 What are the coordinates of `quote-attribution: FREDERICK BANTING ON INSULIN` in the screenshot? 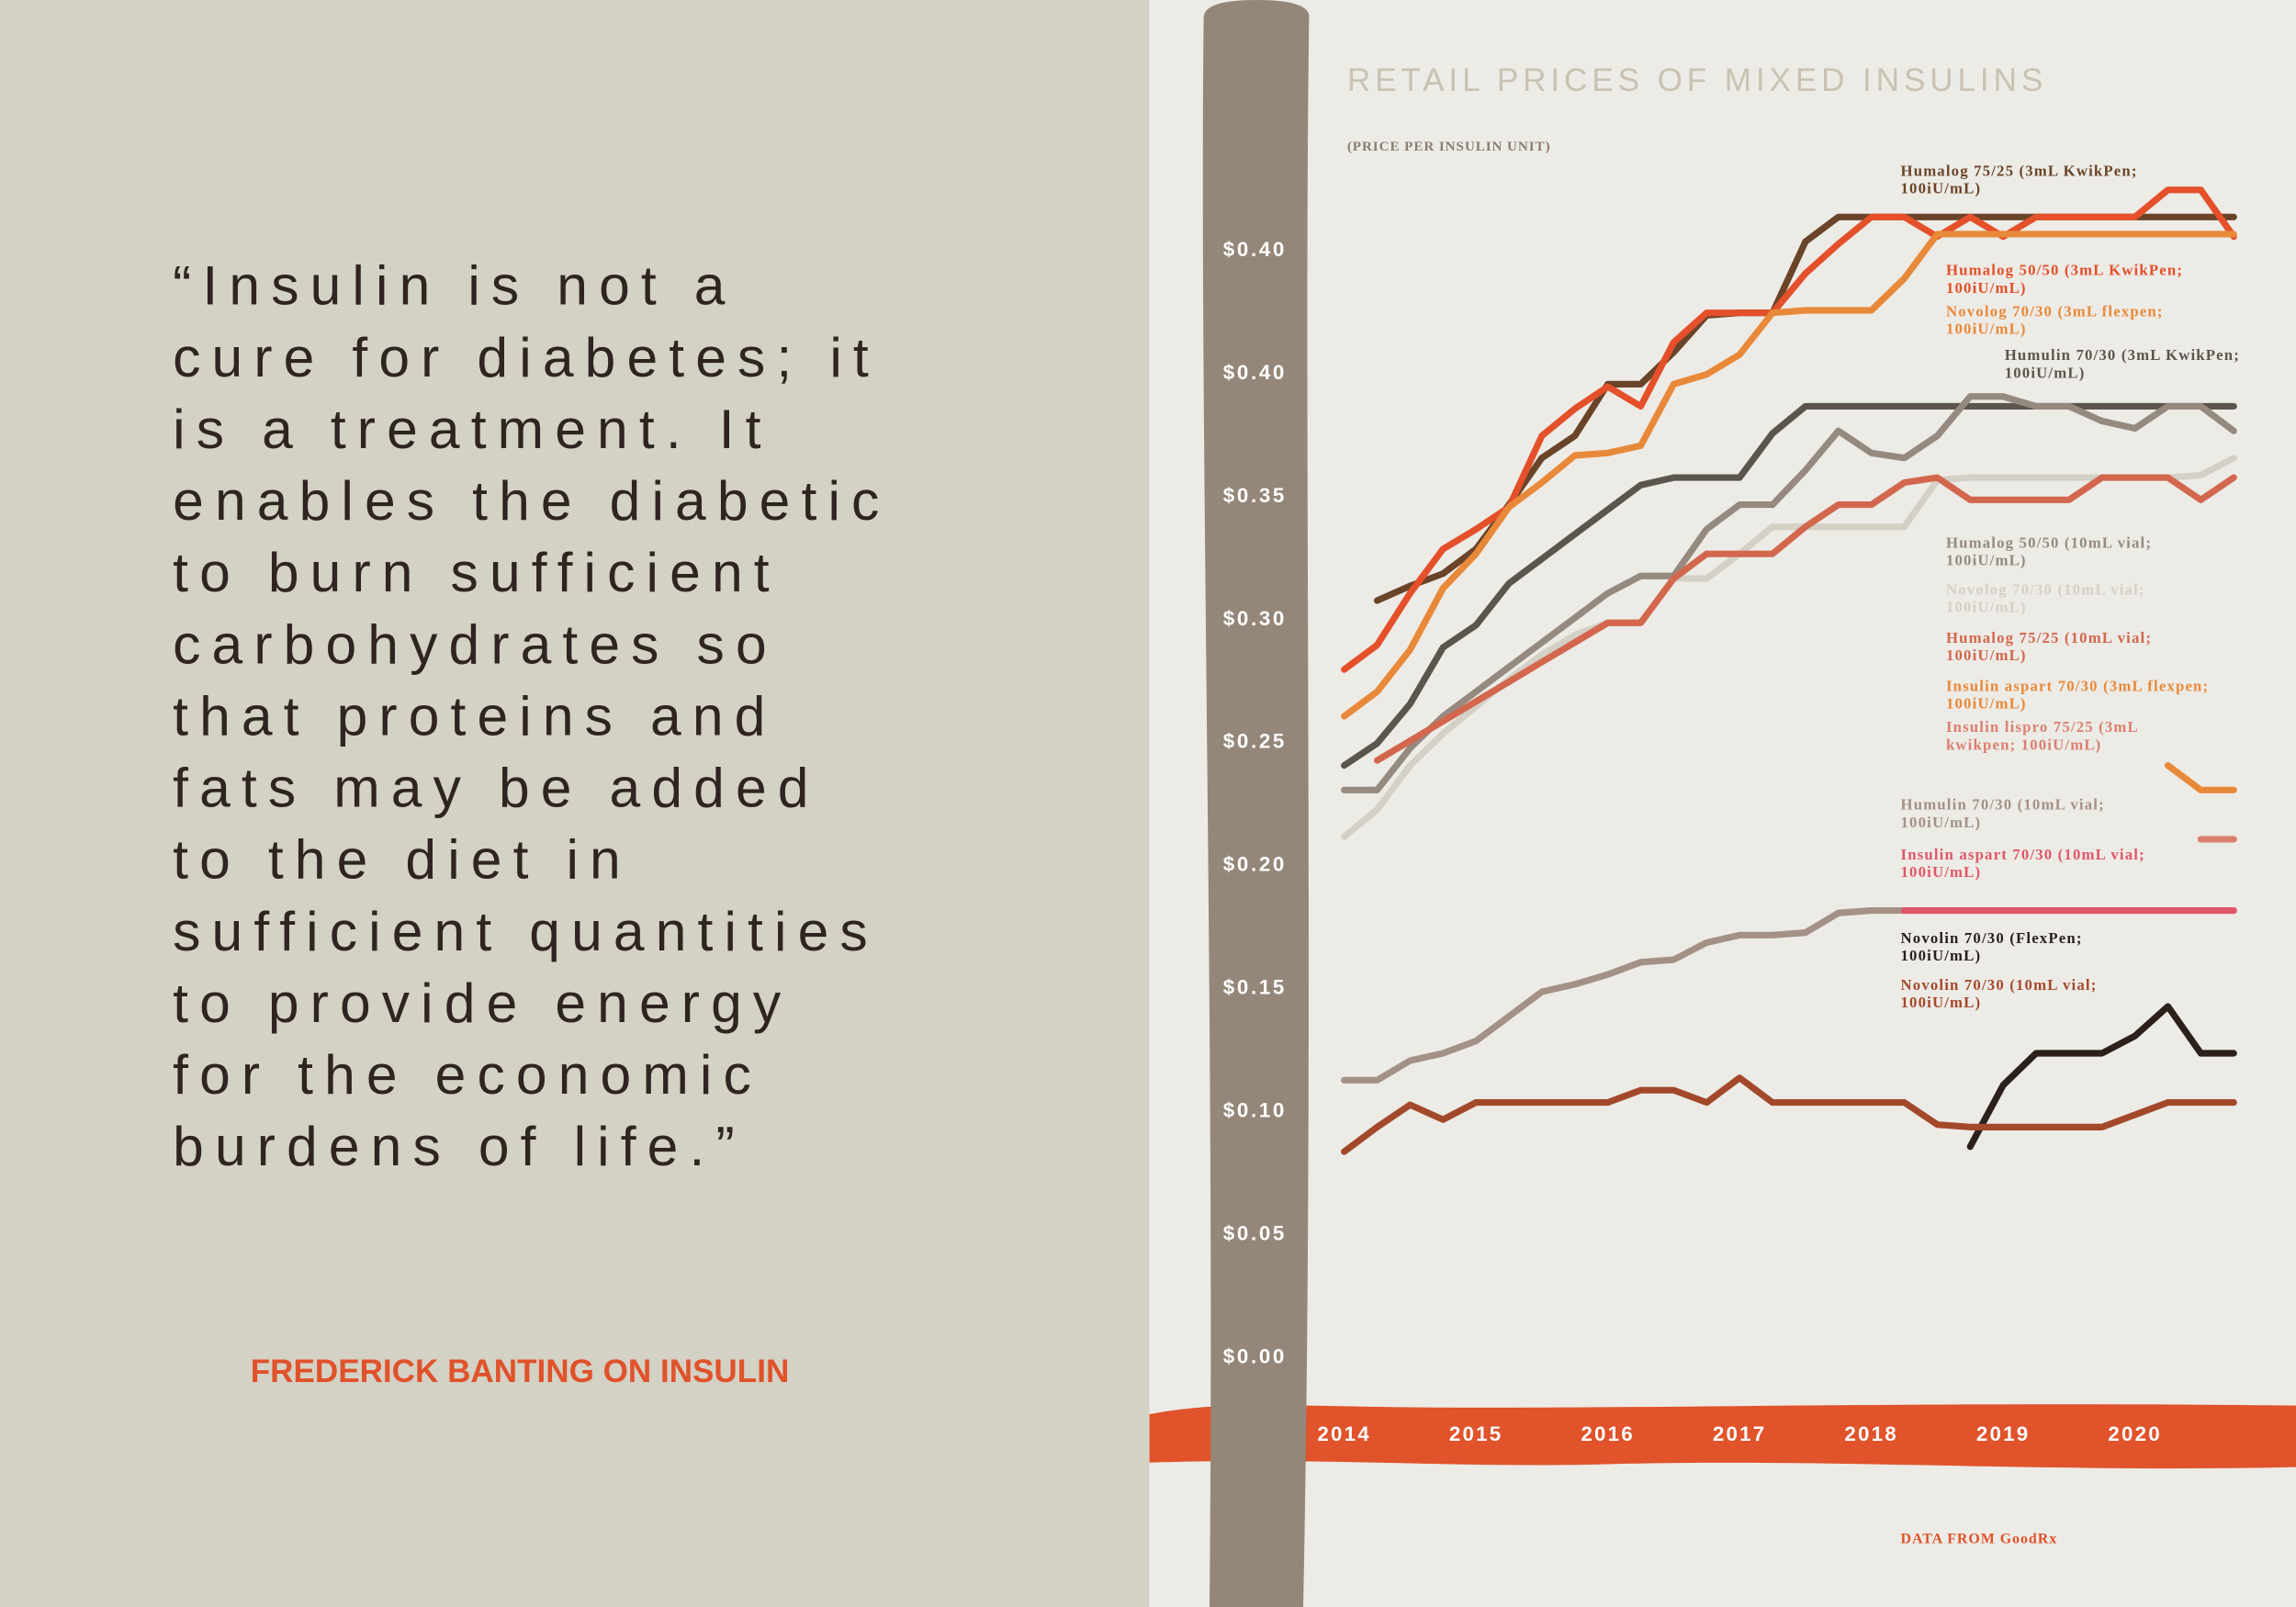 It's located at (520, 1371).